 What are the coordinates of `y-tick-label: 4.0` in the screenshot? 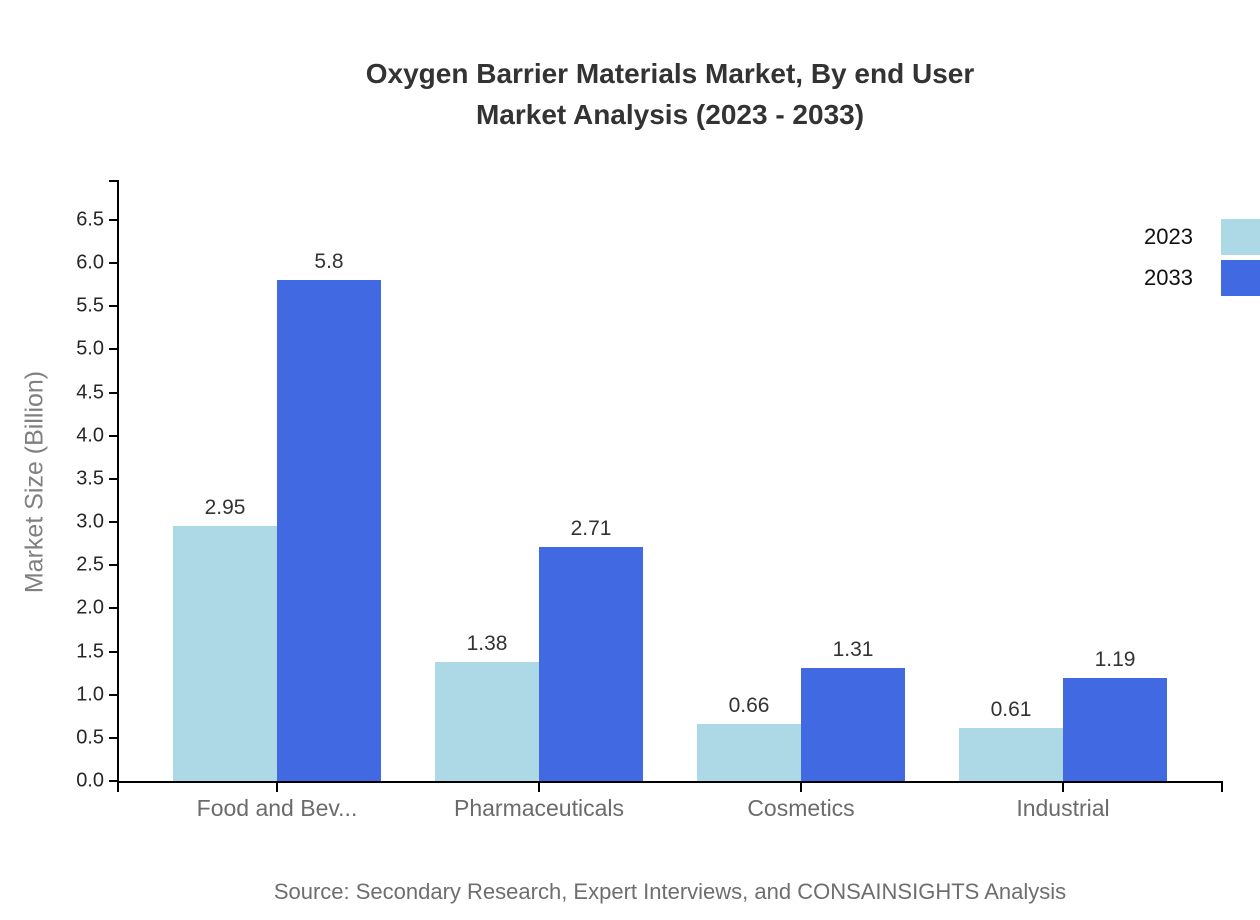 It's located at (90, 435).